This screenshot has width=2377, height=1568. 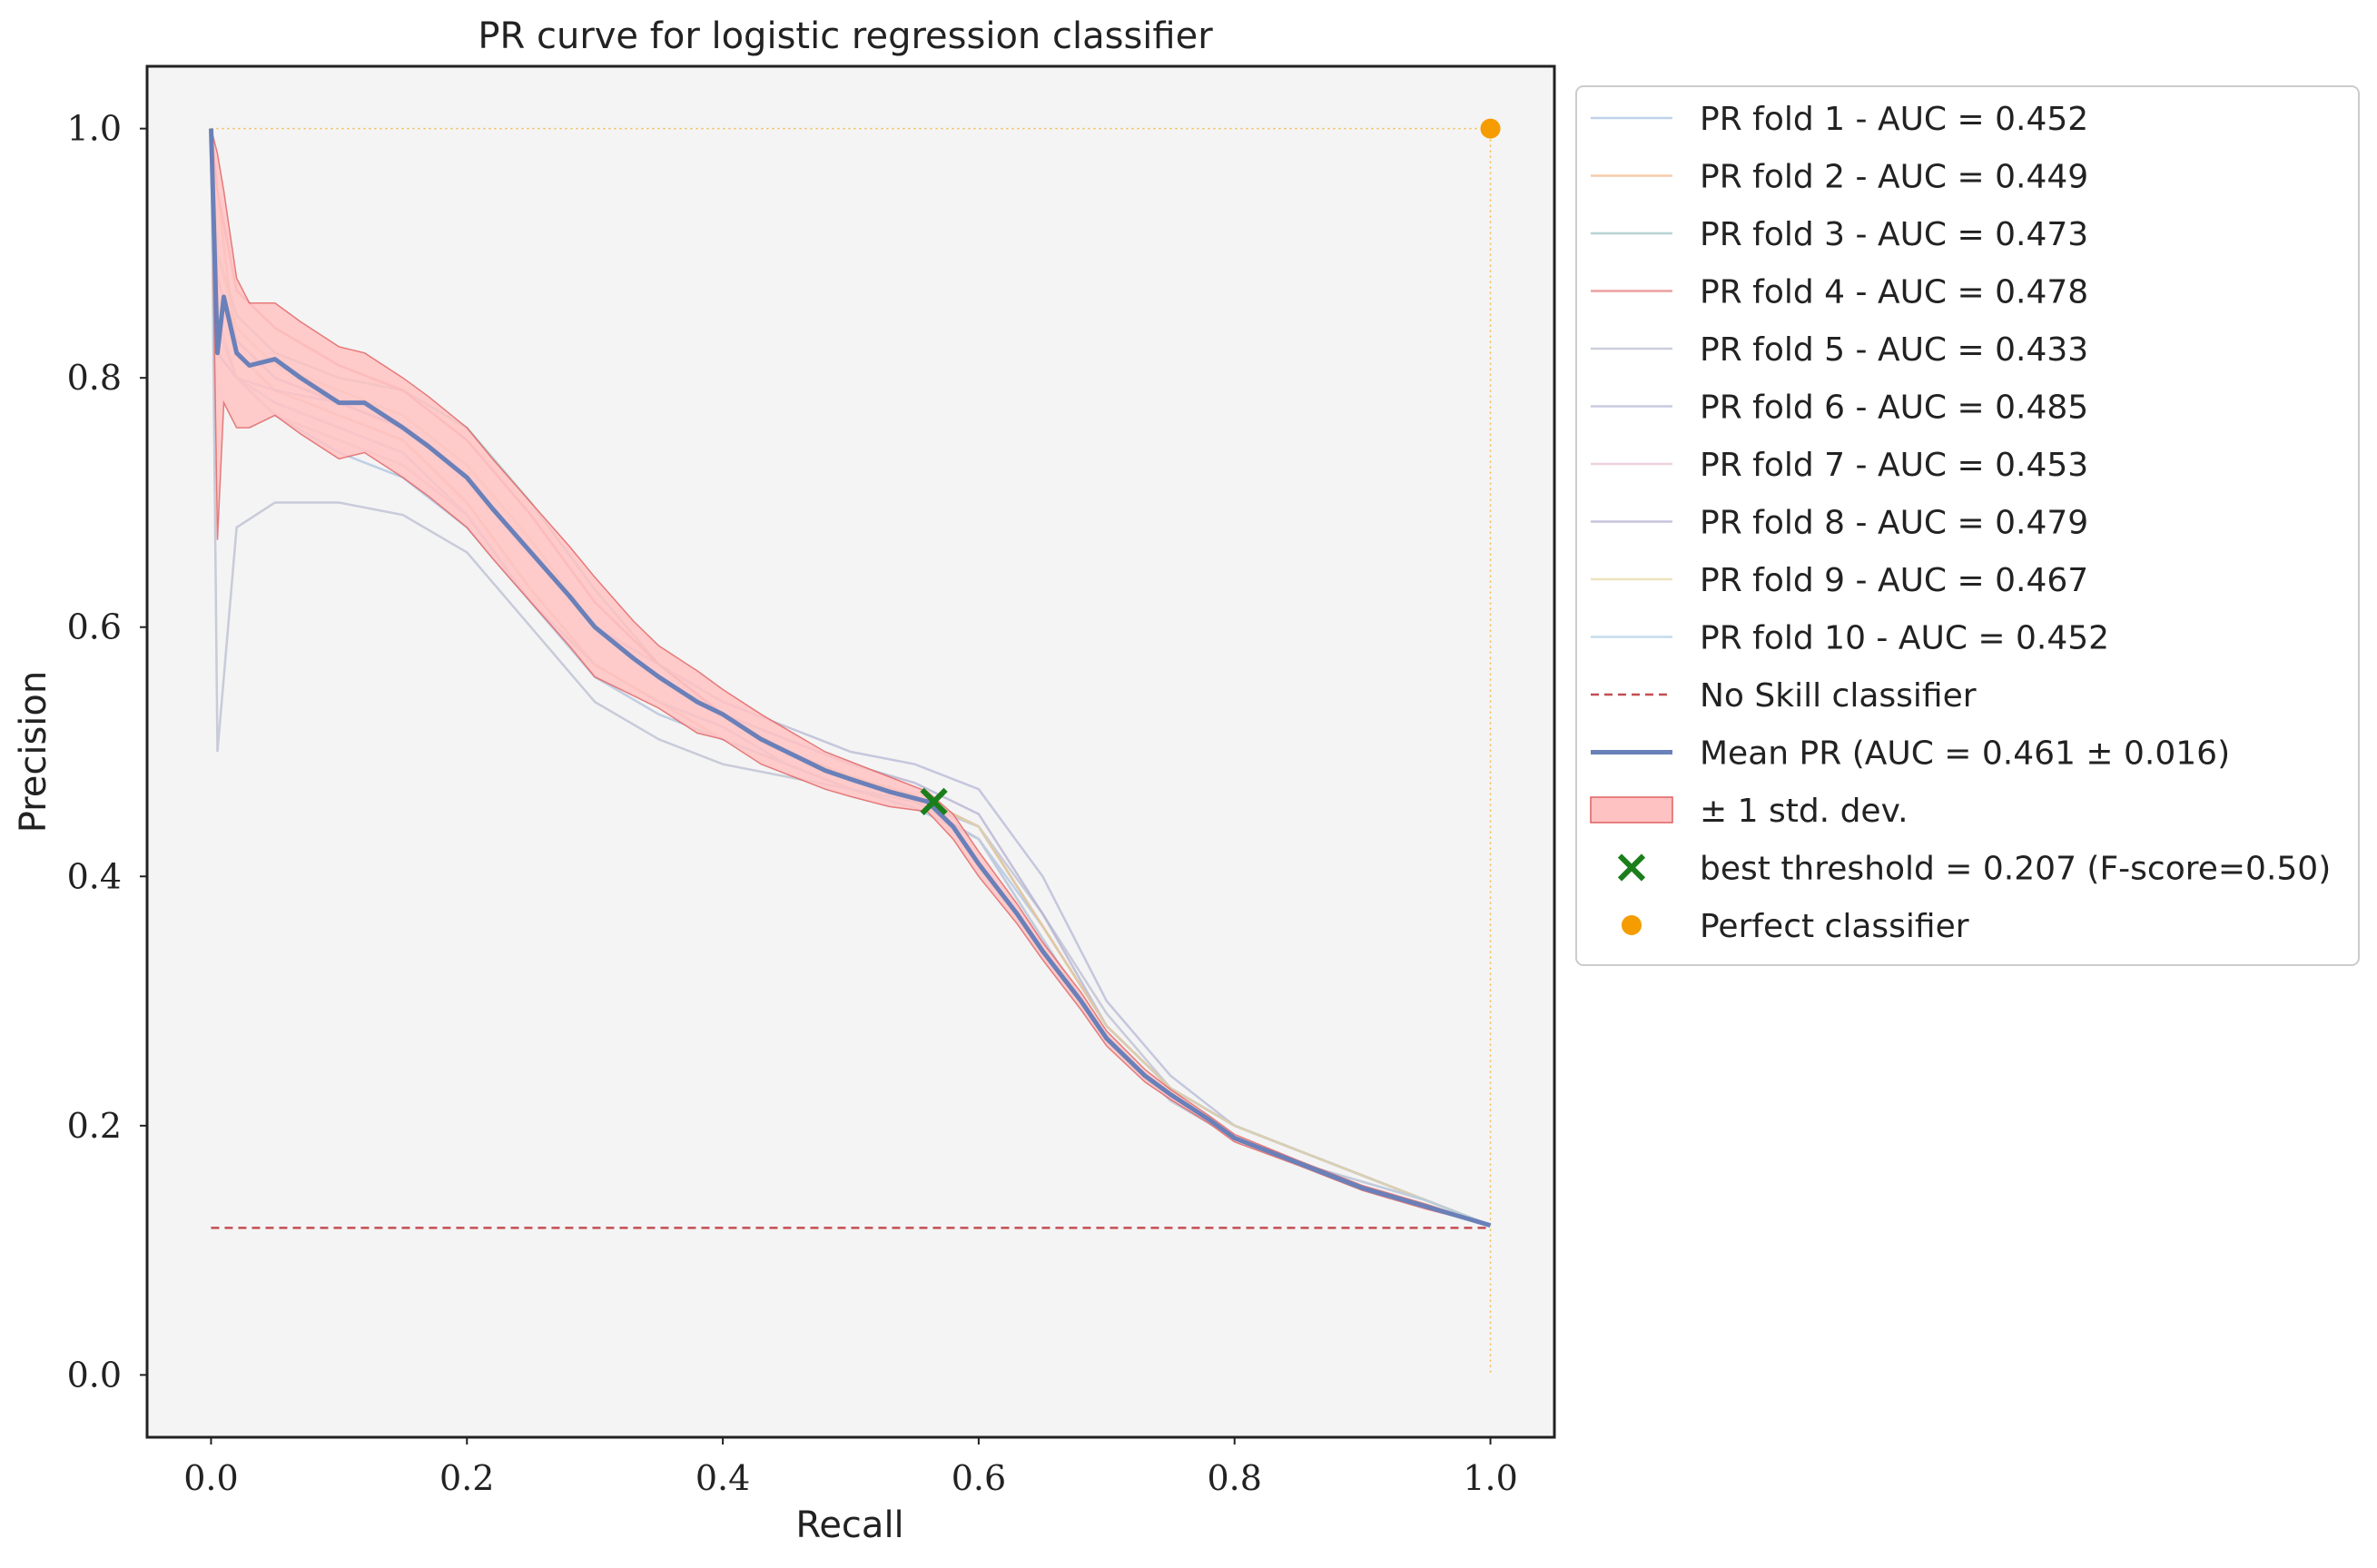 I want to click on x-tick-label: 1.0, so click(x=1490, y=1478).